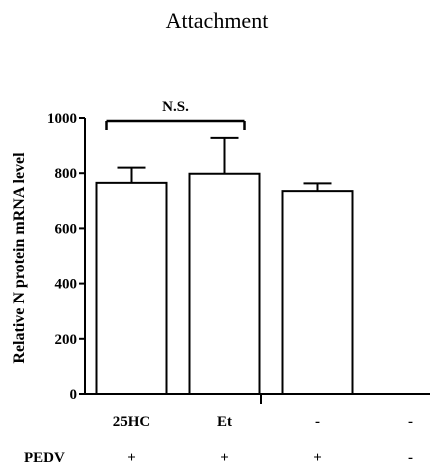 This screenshot has height=470, width=434. I want to click on x-axis-labels: 25HC Et - - PEDV + + + -, so click(218, 440).